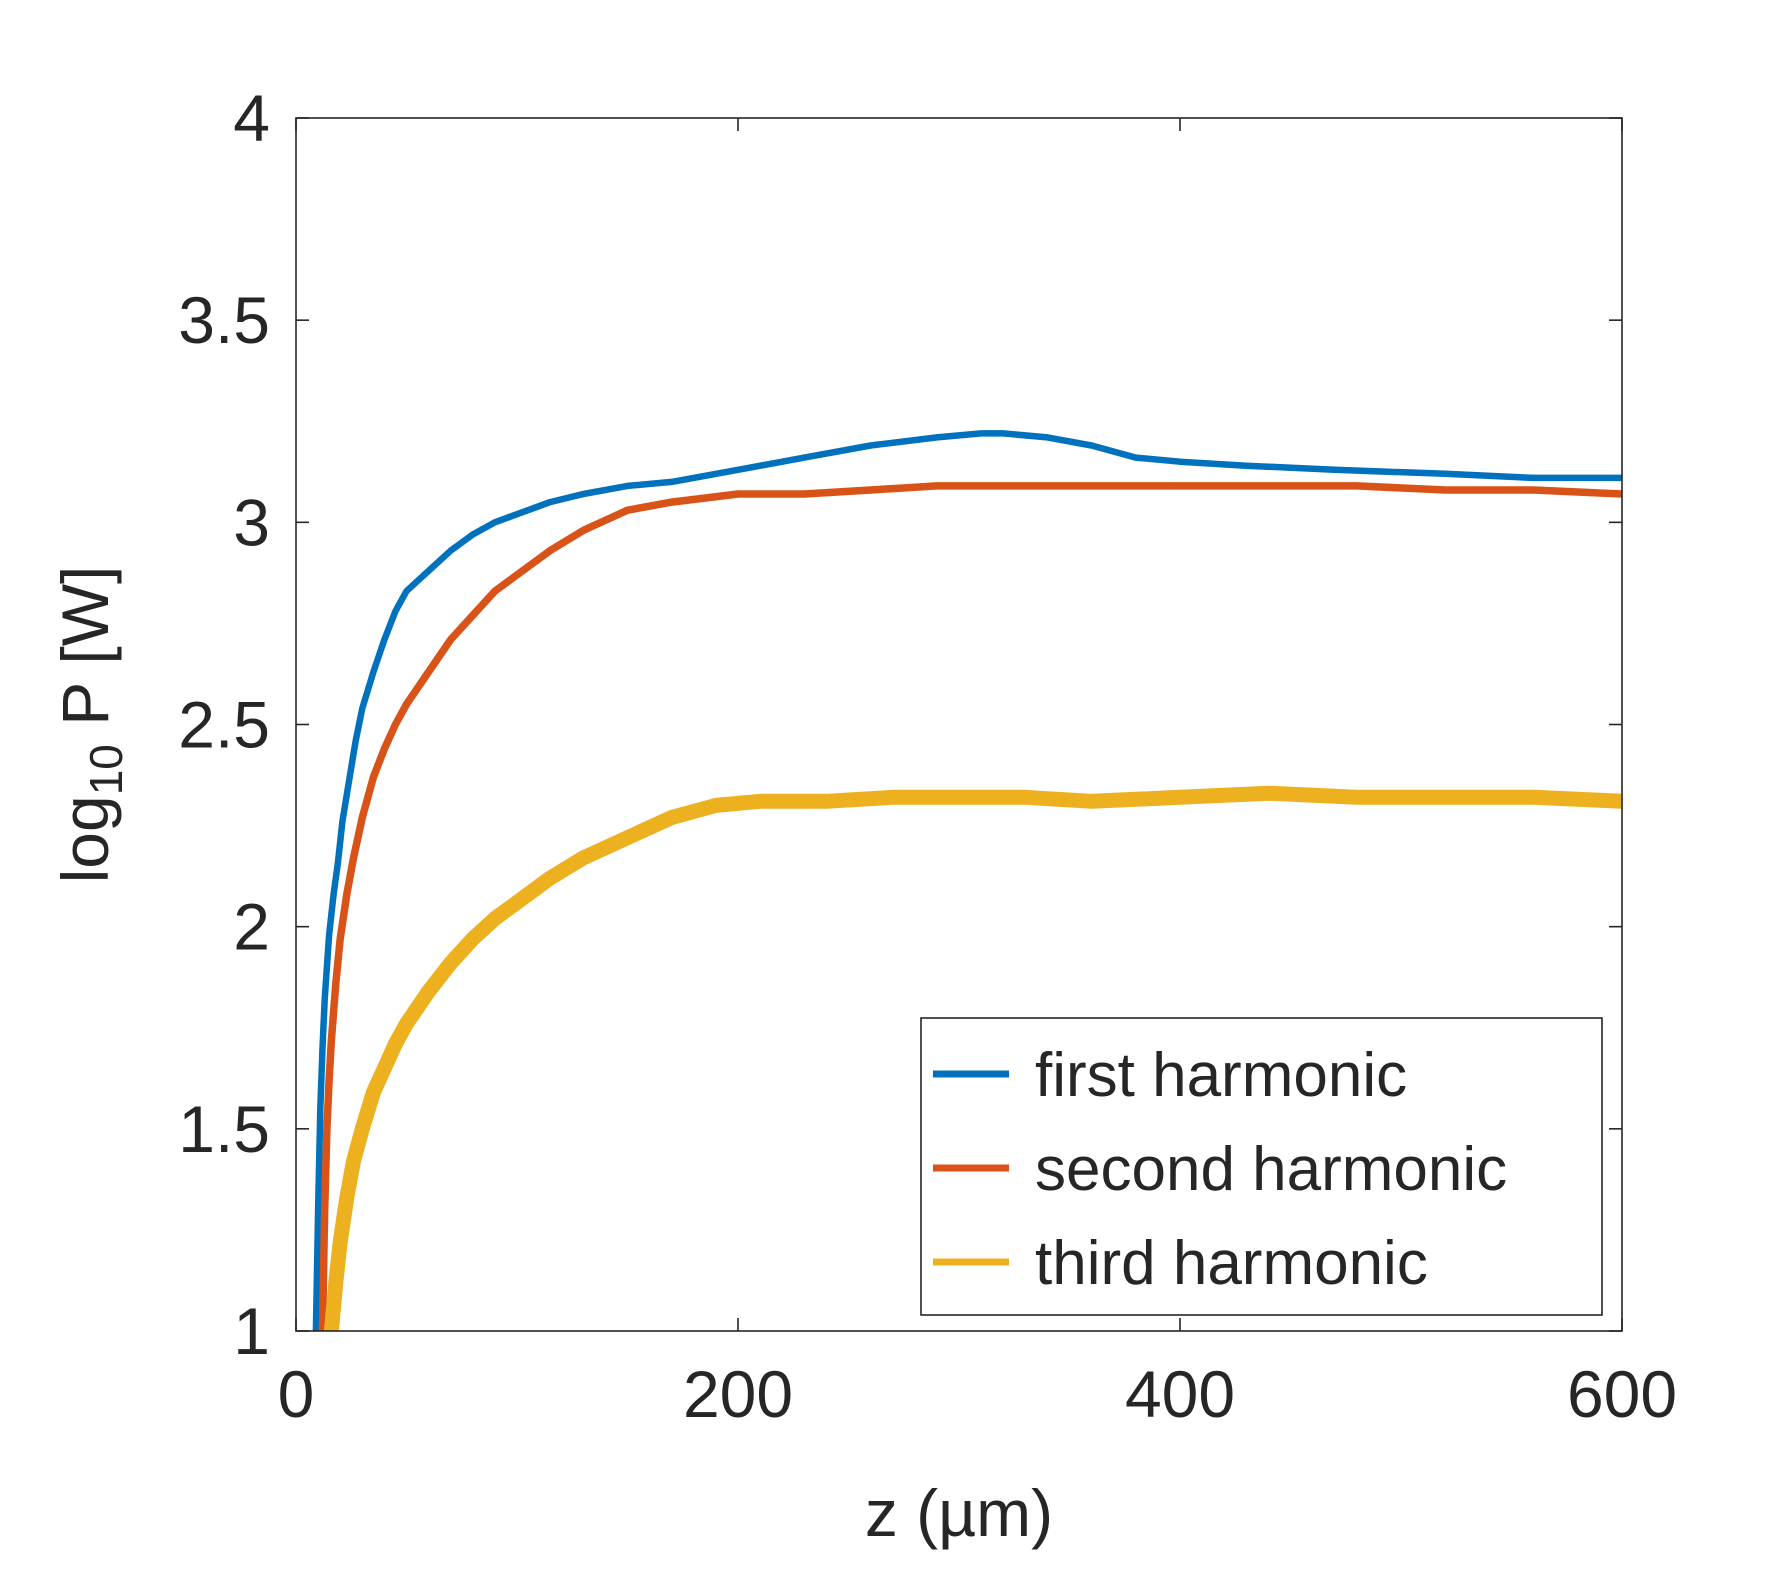 Image resolution: width=1787 pixels, height=1572 pixels. What do you see at coordinates (224, 320) in the screenshot?
I see `y-tick-label: 3.5` at bounding box center [224, 320].